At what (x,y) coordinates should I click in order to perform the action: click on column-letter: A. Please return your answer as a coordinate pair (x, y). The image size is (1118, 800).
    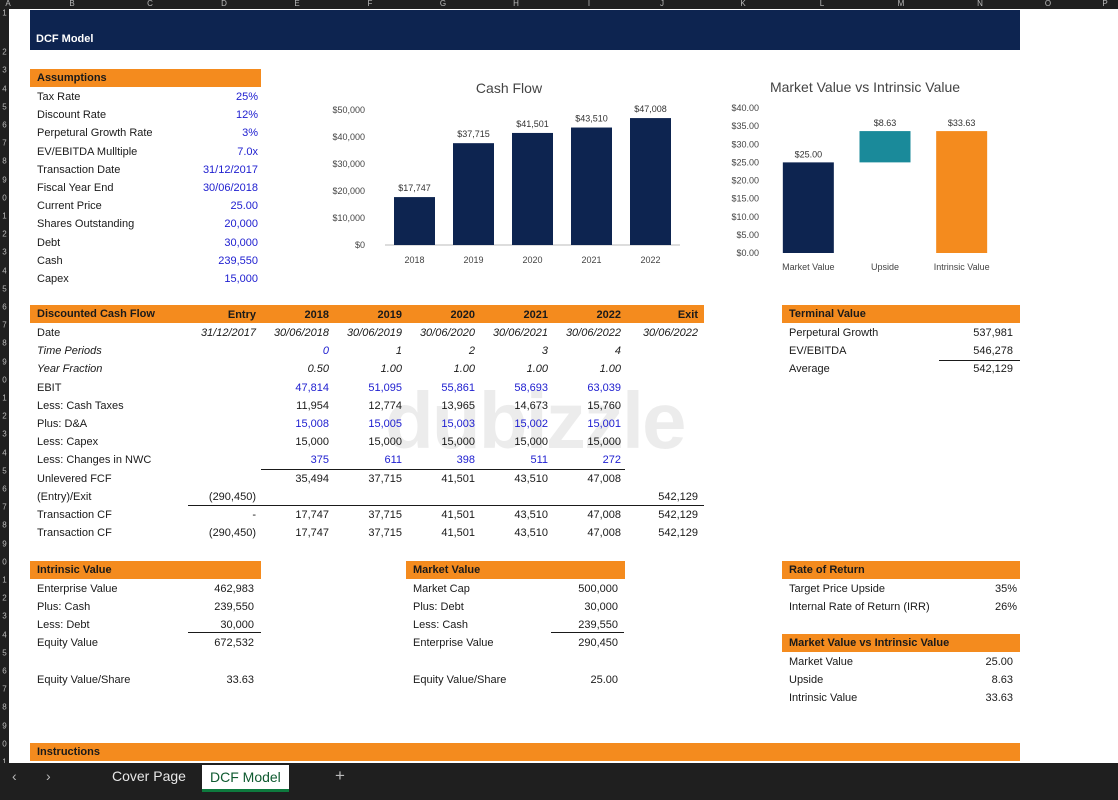
    Looking at the image, I should click on (8, 4).